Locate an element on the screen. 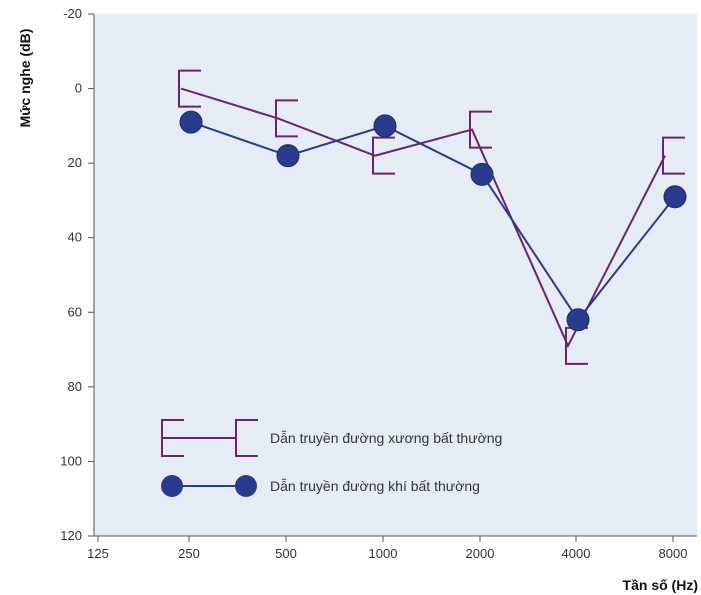  y-tick-label: -20 is located at coordinates (72, 13).